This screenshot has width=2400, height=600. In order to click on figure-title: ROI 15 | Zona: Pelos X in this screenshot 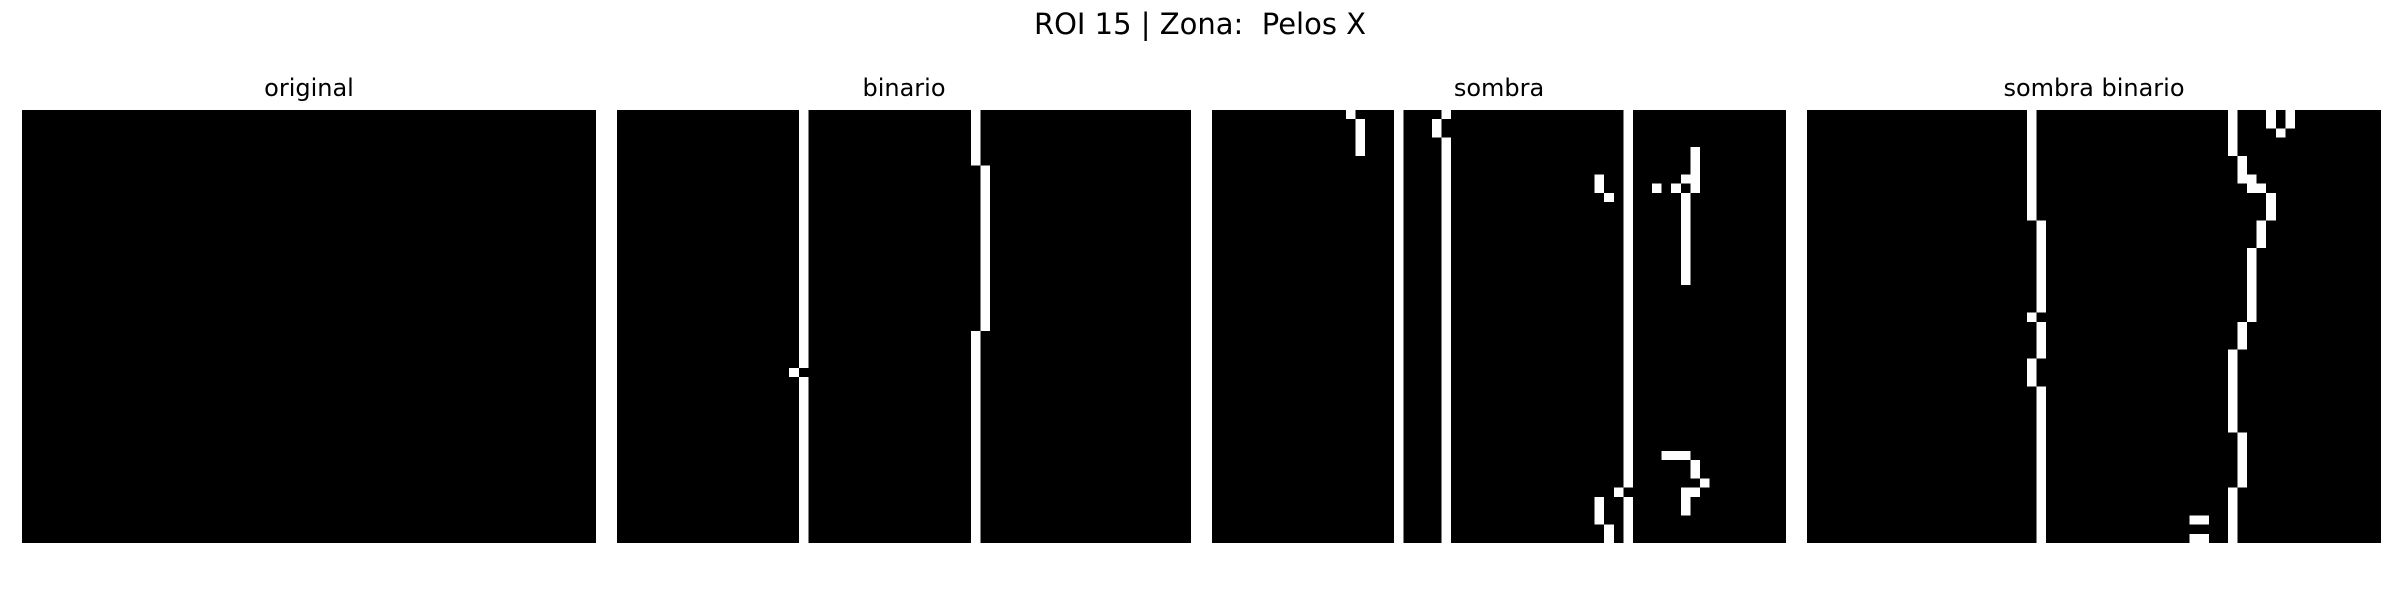, I will do `click(1200, 24)`.